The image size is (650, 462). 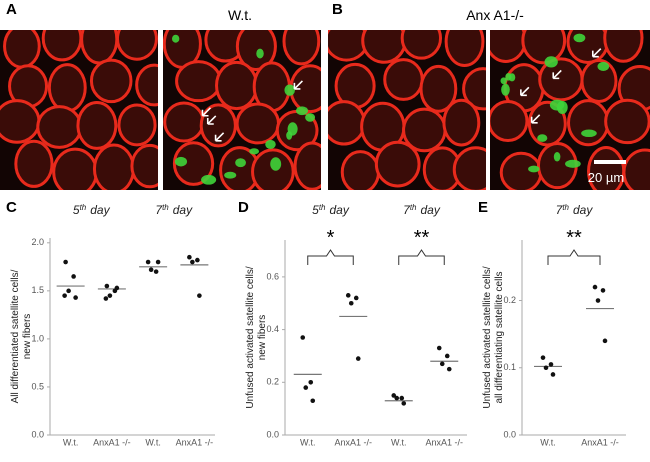 I want to click on y-tick-label: 0.2, so click(x=509, y=300).